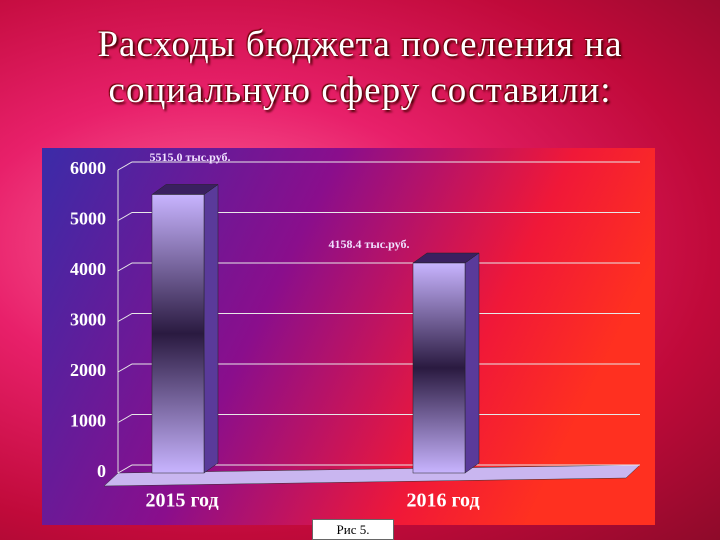 The width and height of the screenshot is (720, 540). What do you see at coordinates (101, 471) in the screenshot?
I see `y-tick-label: 0` at bounding box center [101, 471].